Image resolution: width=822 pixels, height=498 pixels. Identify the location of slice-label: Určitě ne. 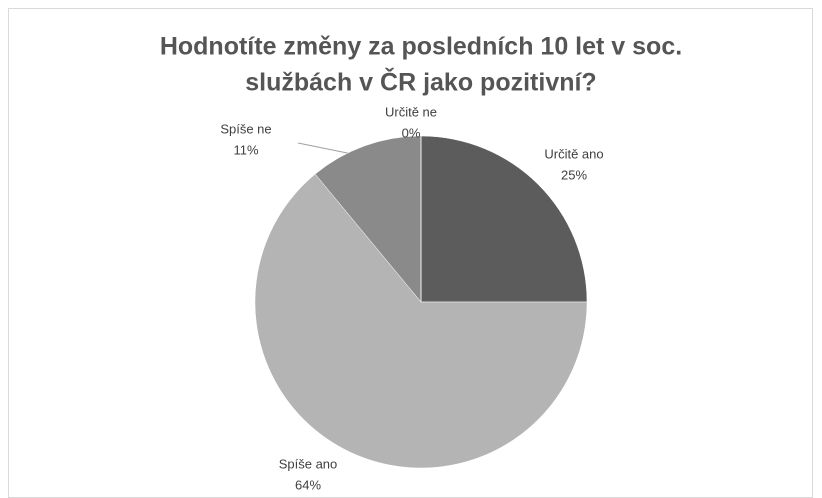
(411, 111).